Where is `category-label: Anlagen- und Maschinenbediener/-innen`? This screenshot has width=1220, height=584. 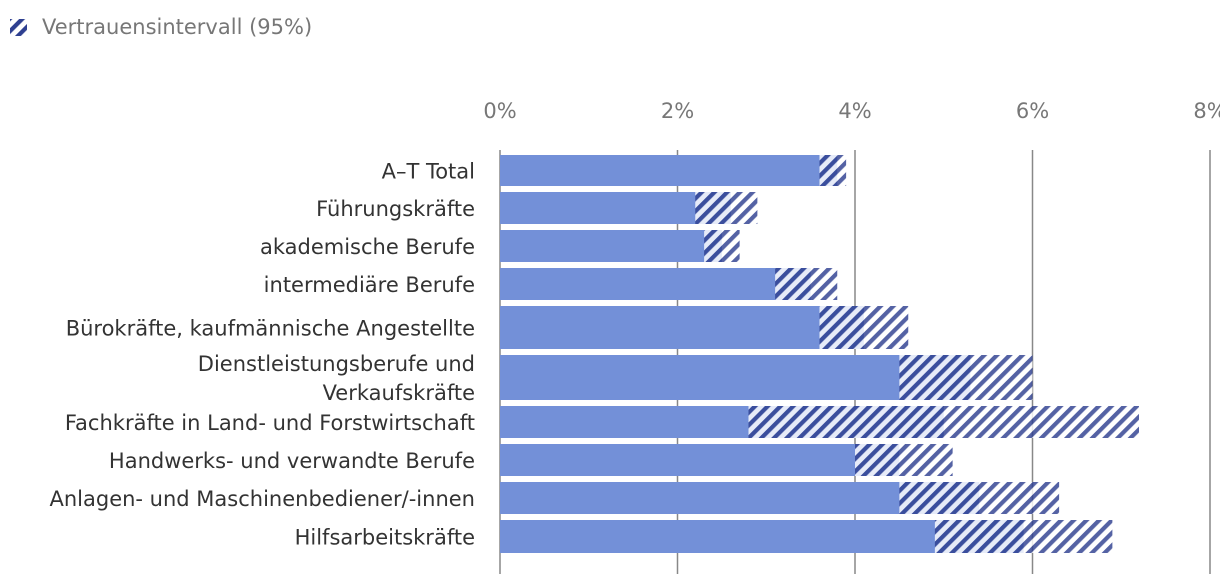
category-label: Anlagen- und Maschinenbediener/-innen is located at coordinates (262, 499).